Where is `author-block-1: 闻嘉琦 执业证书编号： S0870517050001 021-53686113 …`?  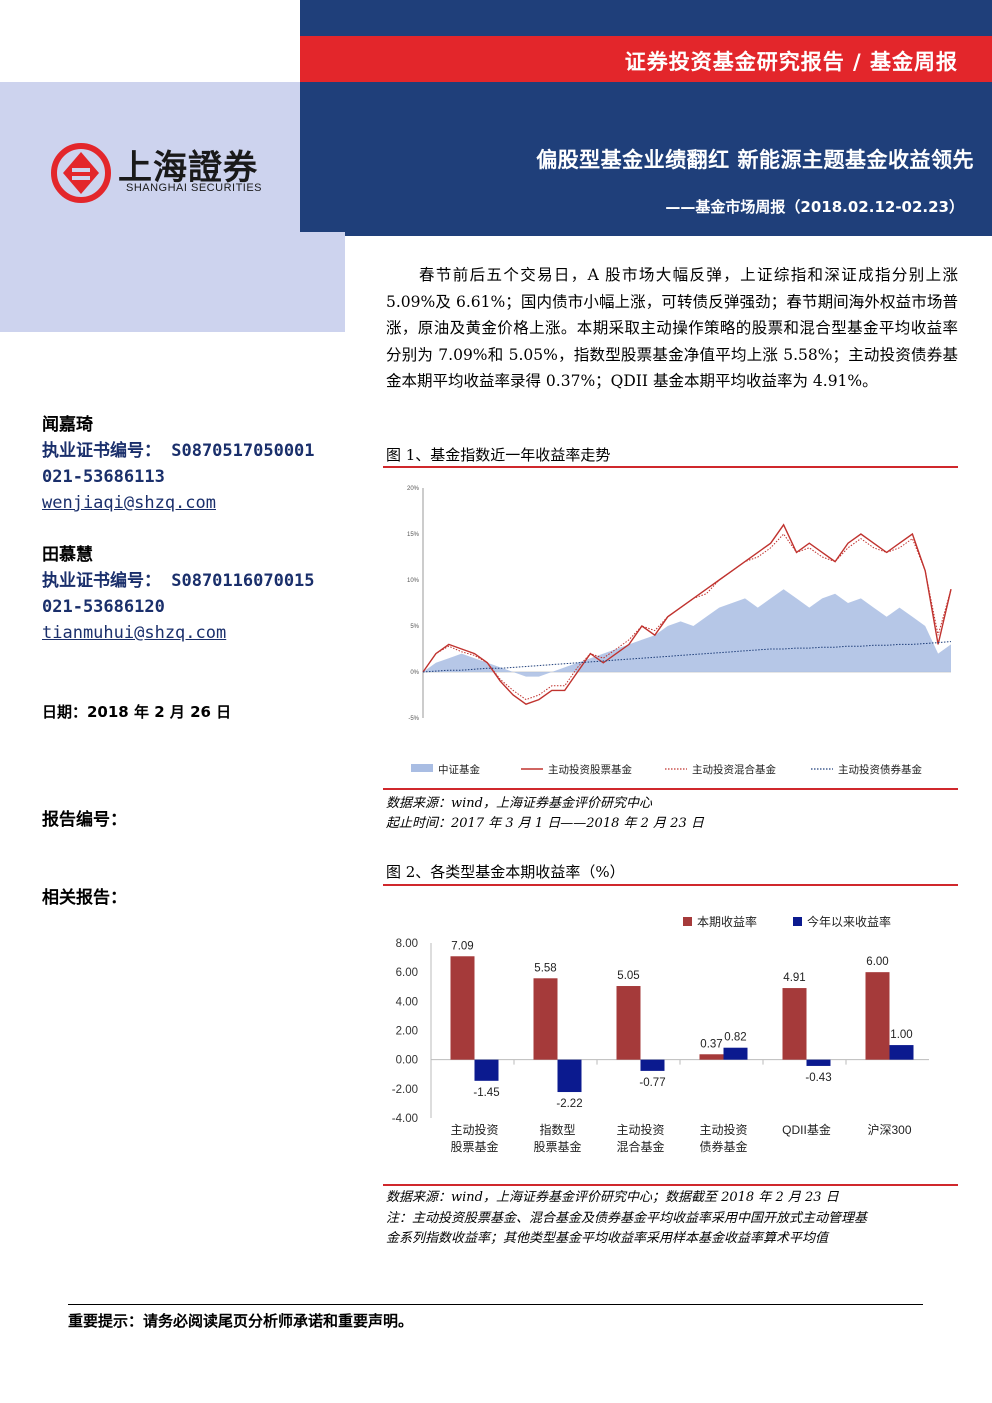
author-block-1: 闻嘉琦 执业证书编号： S0870517050001 021-53686113 … is located at coordinates (178, 464).